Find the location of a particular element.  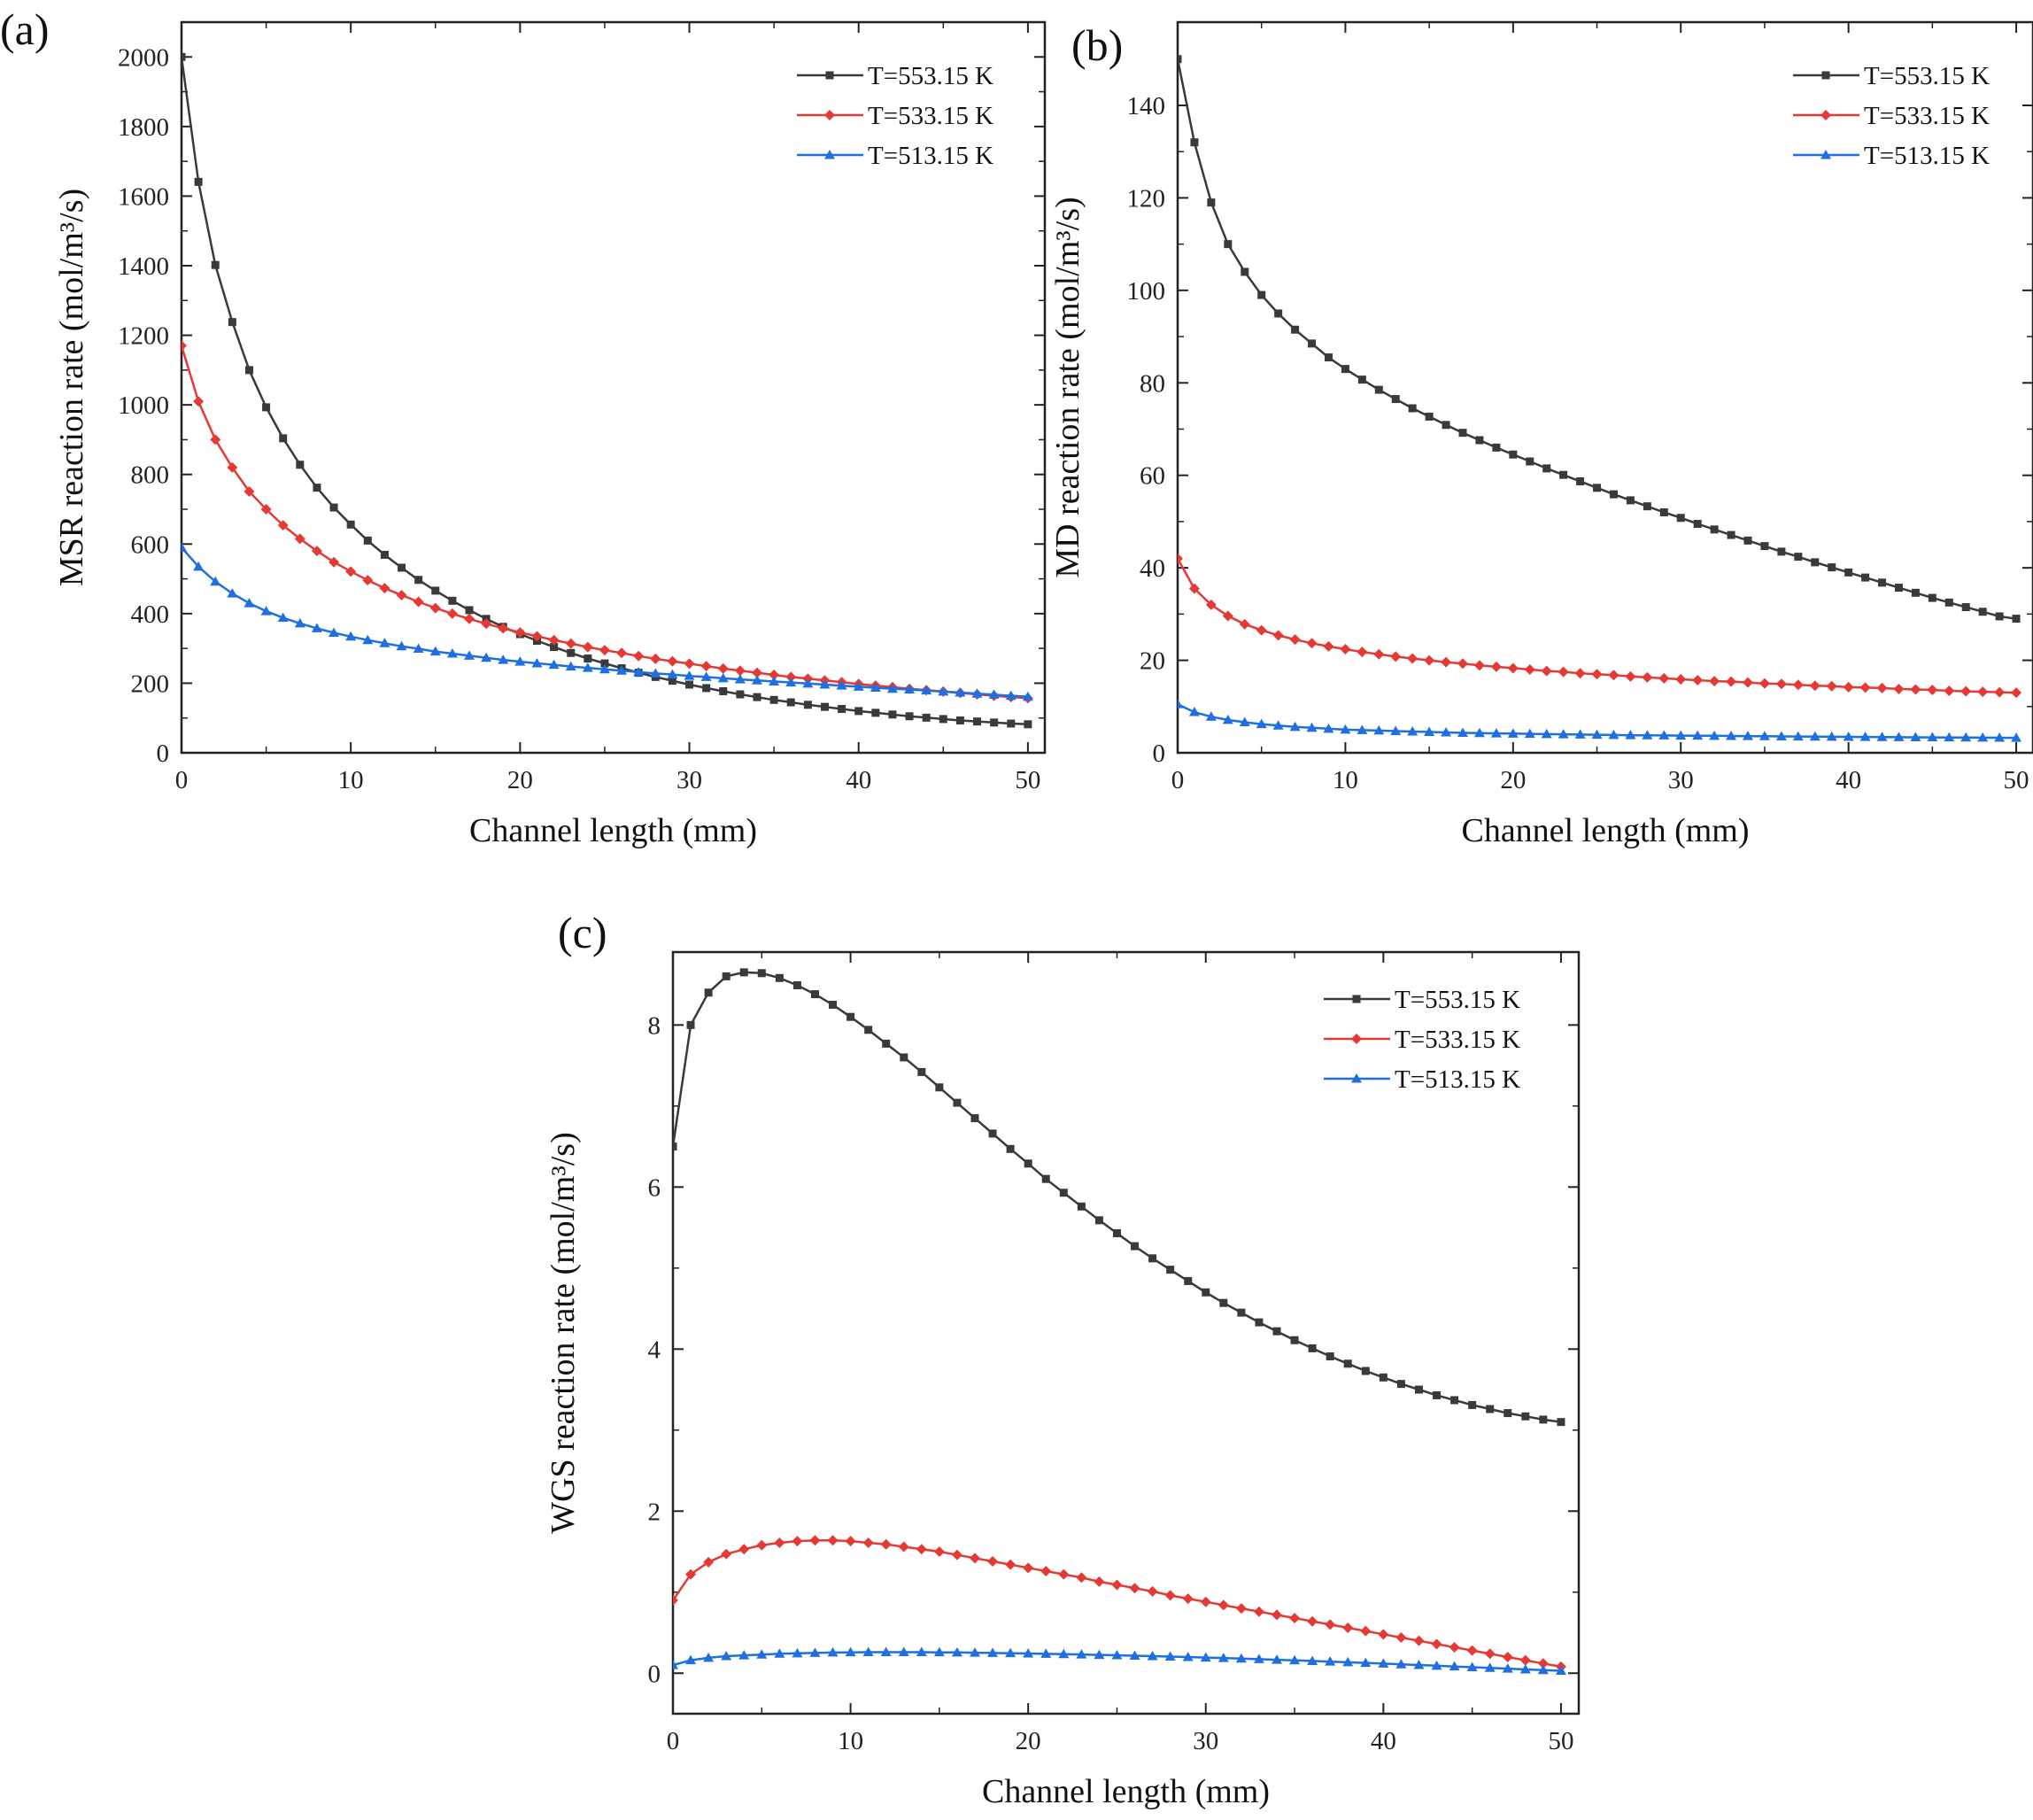

x-tick-label: 30 is located at coordinates (1681, 780).